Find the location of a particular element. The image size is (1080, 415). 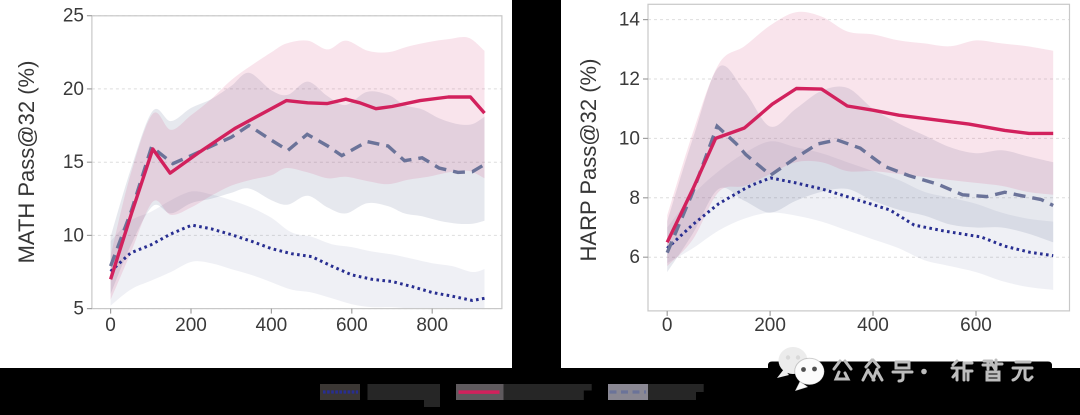

svg-text: HARP Pass@32 (%) is located at coordinates (588, 160).